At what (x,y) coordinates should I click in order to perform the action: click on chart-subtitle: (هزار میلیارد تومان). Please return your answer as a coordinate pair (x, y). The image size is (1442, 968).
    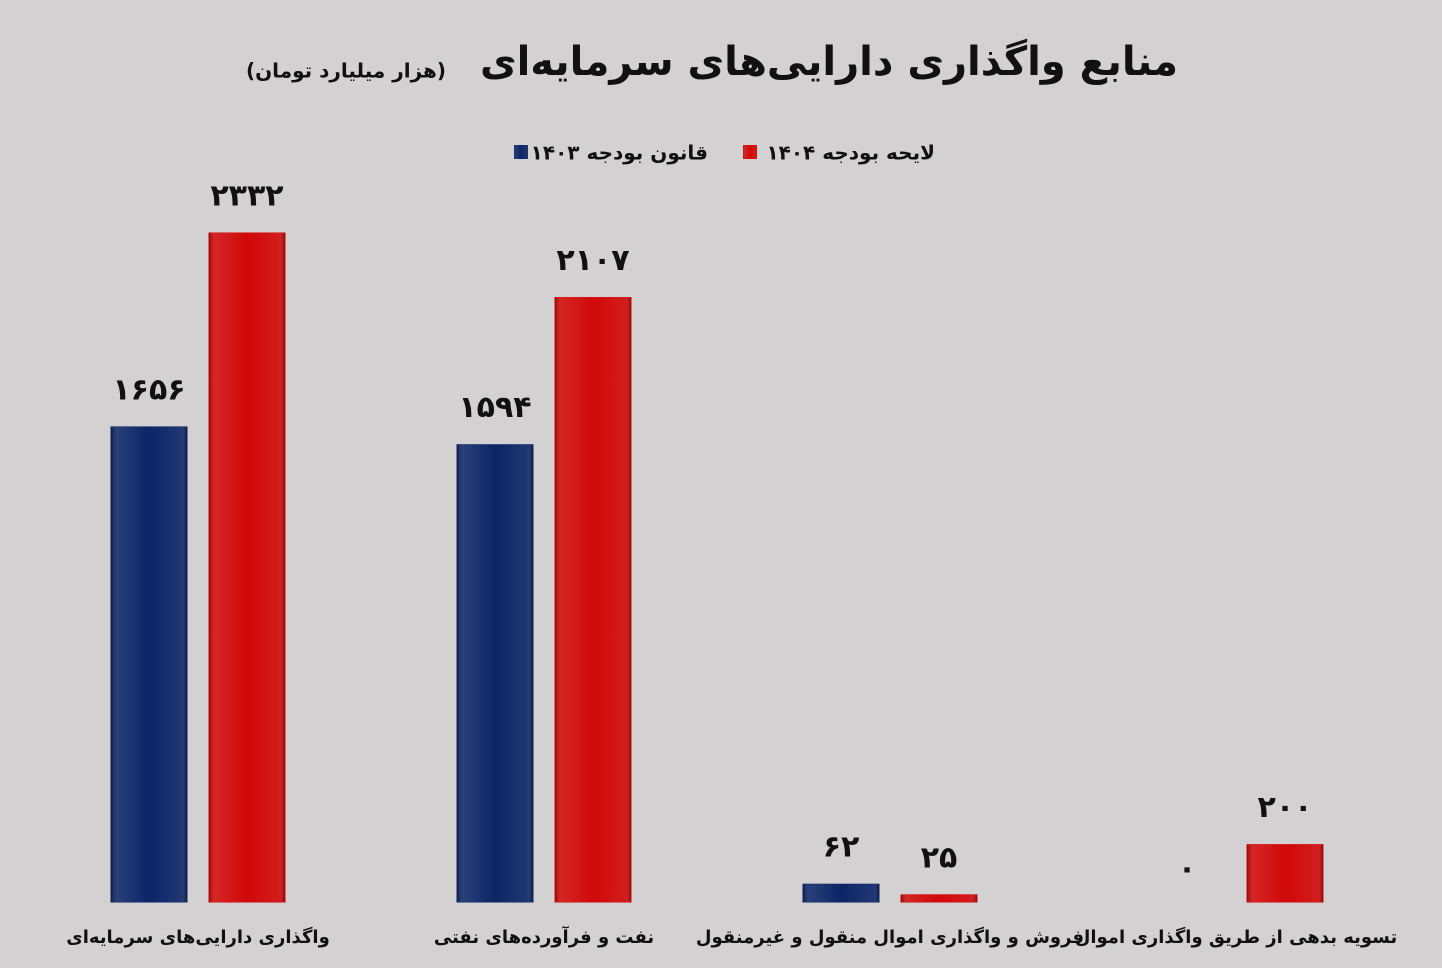
    Looking at the image, I should click on (346, 71).